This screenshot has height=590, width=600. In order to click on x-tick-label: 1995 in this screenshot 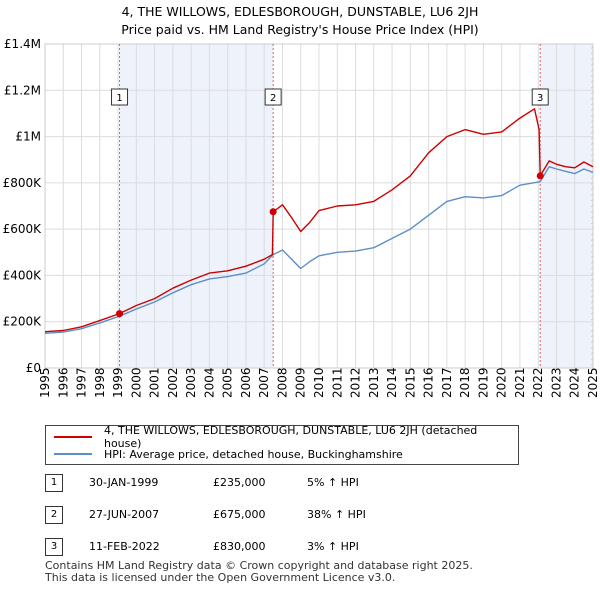, I will do `click(45, 382)`.